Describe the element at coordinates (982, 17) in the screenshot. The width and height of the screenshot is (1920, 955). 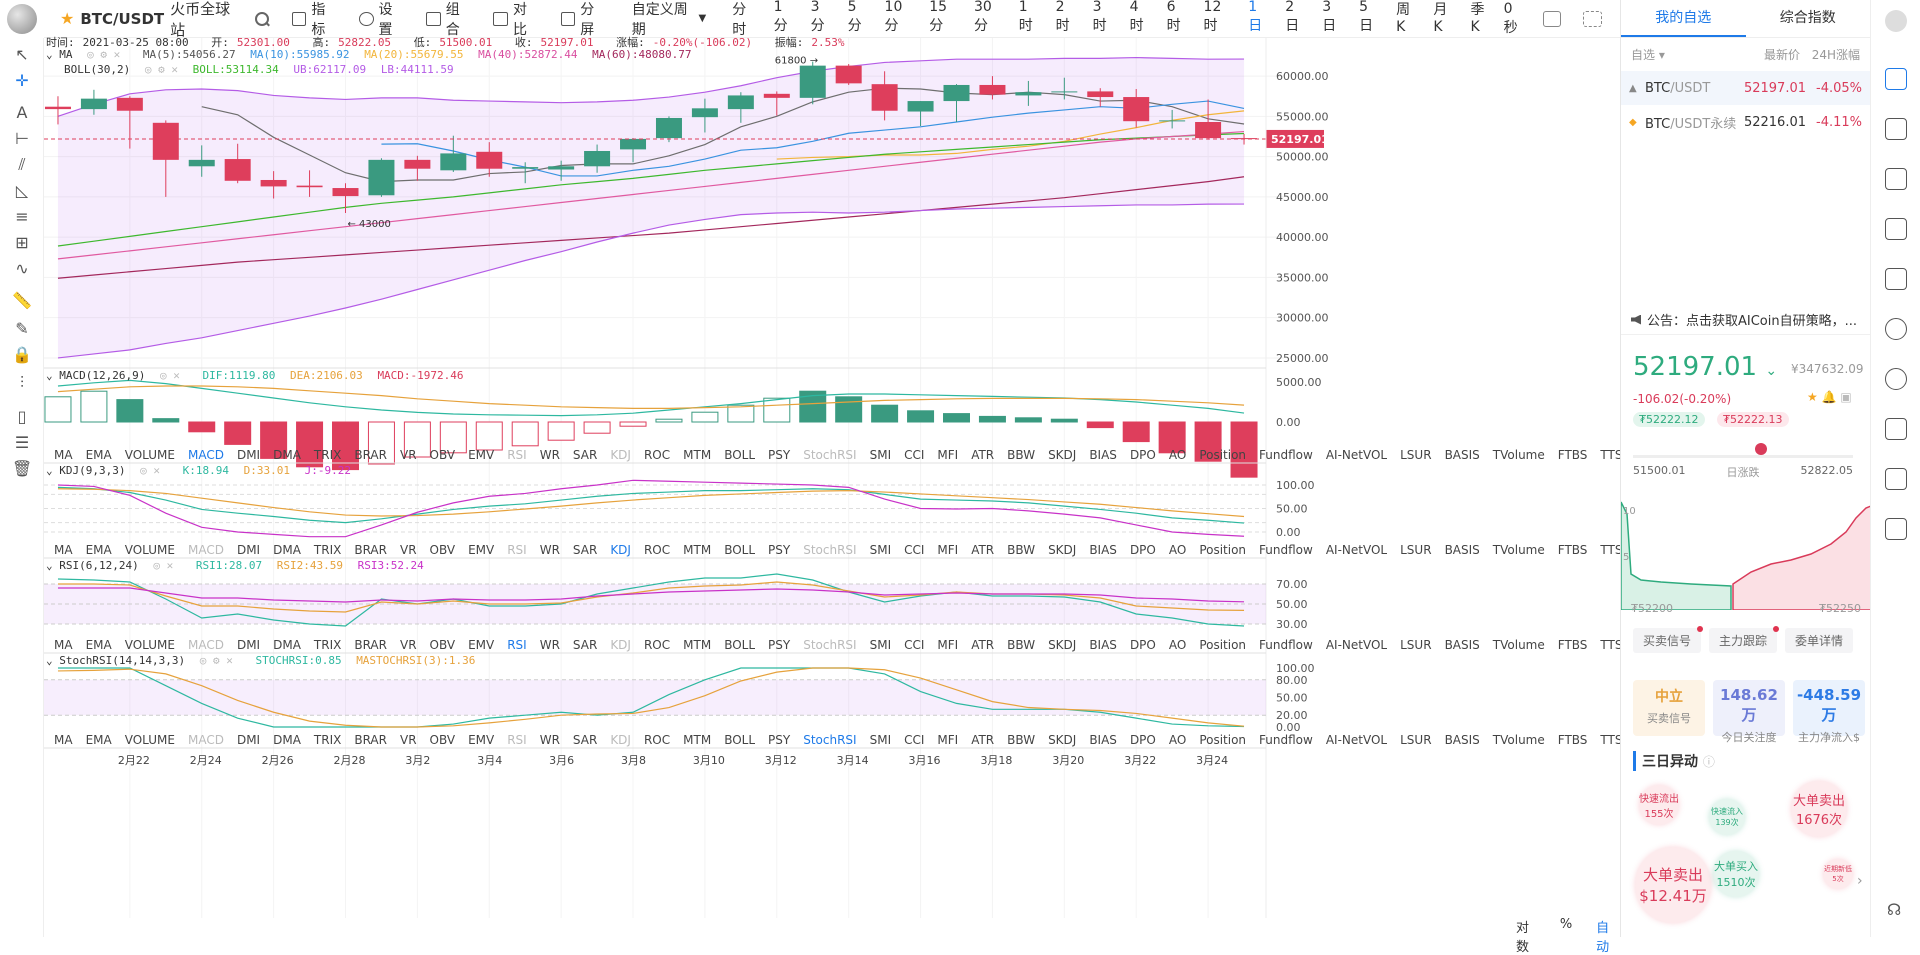
I see `period-tab: 30分` at that location.